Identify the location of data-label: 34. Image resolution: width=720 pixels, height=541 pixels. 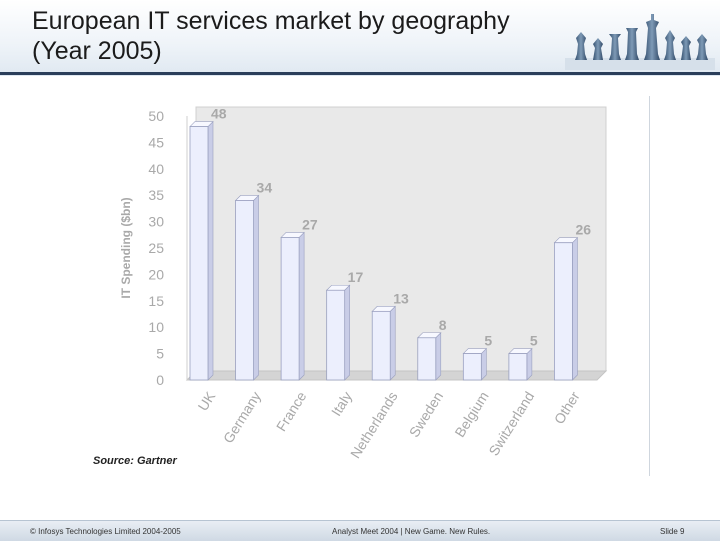
(265, 187).